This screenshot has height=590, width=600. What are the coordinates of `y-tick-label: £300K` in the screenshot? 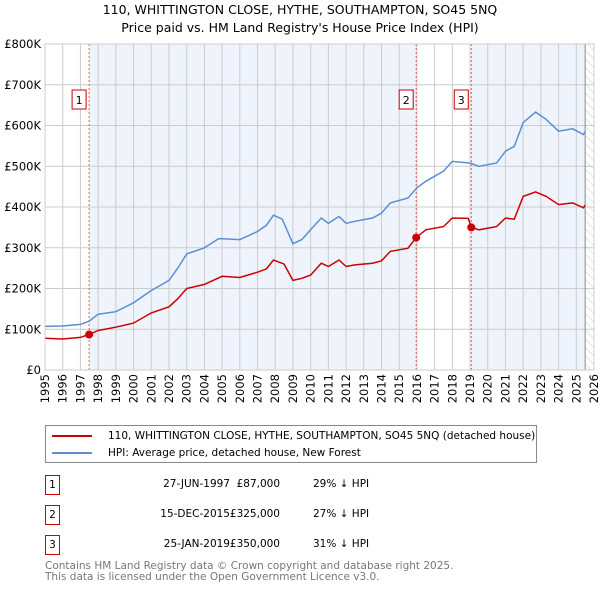 It's located at (22, 248).